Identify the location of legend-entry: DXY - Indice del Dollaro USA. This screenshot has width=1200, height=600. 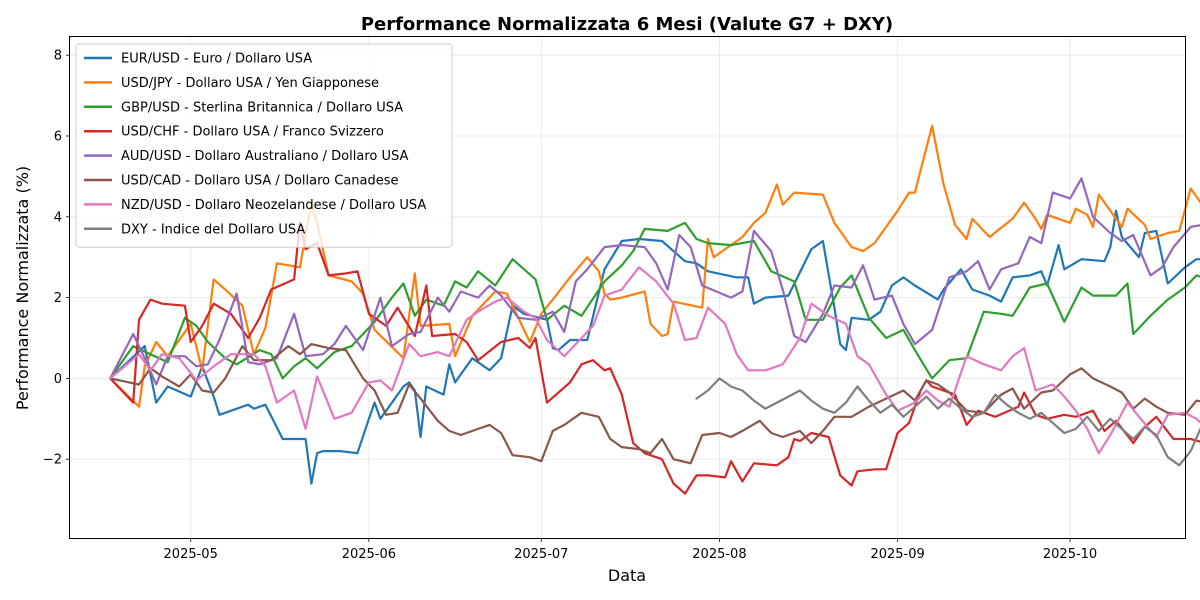
(213, 229).